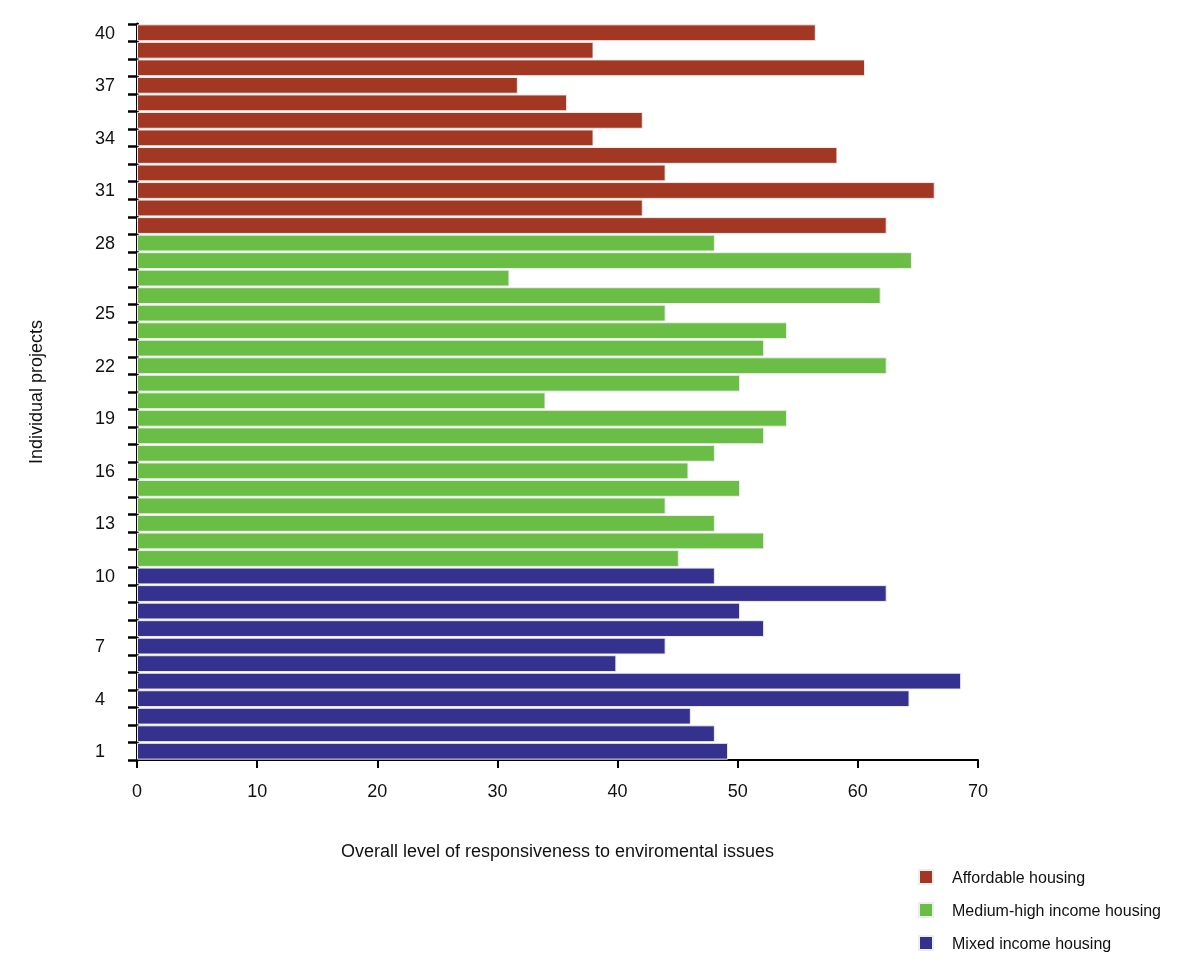 This screenshot has width=1182, height=966. Describe the element at coordinates (557, 851) in the screenshot. I see `x-axis-title: Overall level of responsiveness to enviromental issues` at that location.